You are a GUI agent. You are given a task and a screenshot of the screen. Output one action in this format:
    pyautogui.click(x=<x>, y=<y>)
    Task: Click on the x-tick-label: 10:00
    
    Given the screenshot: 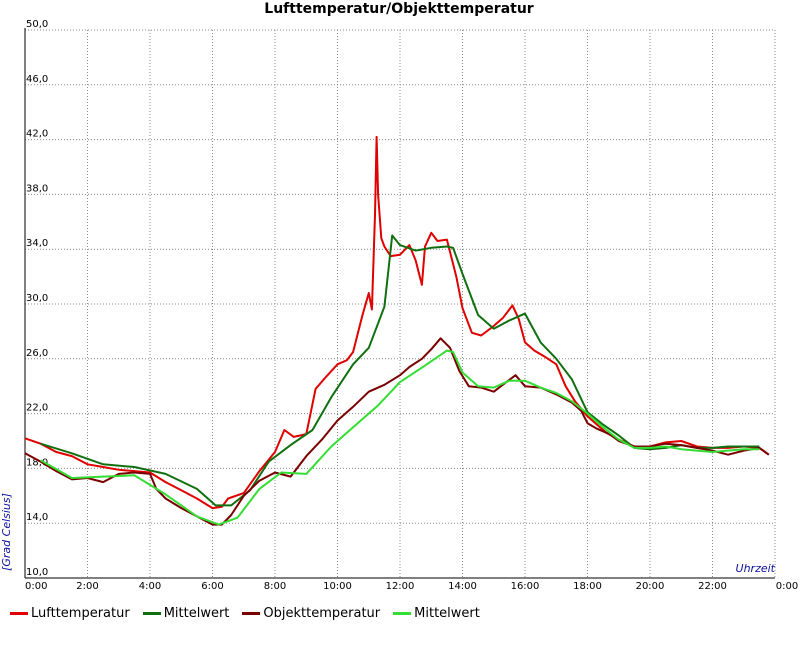 What is the action you would take?
    pyautogui.click(x=337, y=586)
    